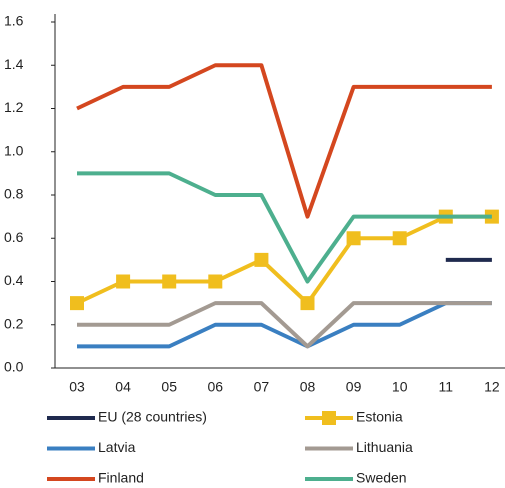 This screenshot has width=505, height=488. I want to click on x-tick-label: 09, so click(354, 387).